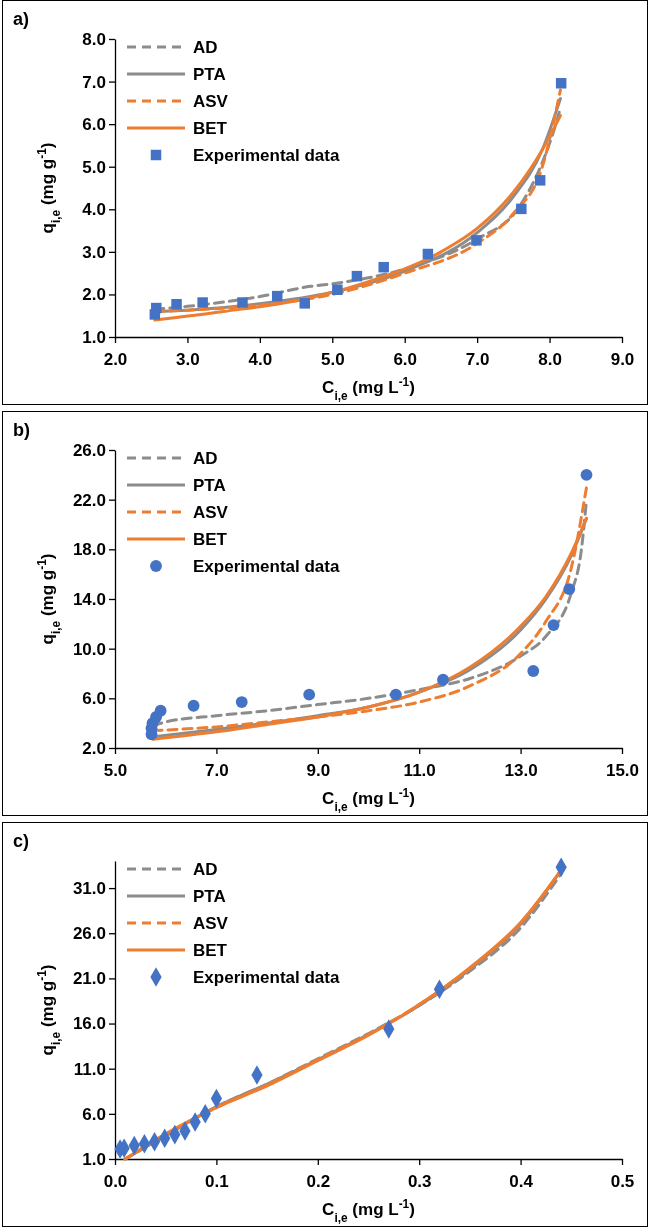 This screenshot has height=1227, width=652. I want to click on chart-title: b), so click(21, 430).